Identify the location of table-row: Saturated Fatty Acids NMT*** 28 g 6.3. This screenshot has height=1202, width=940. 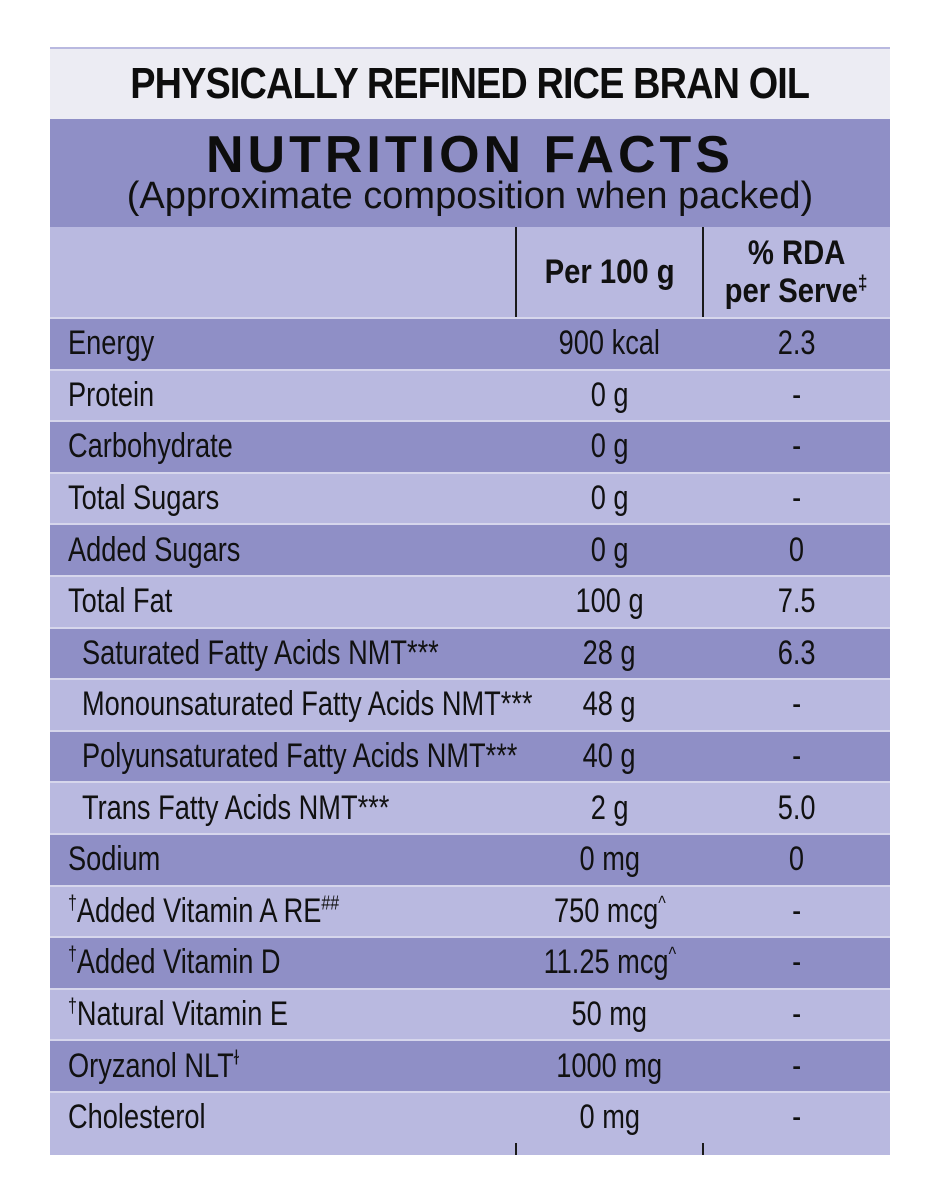
(470, 652).